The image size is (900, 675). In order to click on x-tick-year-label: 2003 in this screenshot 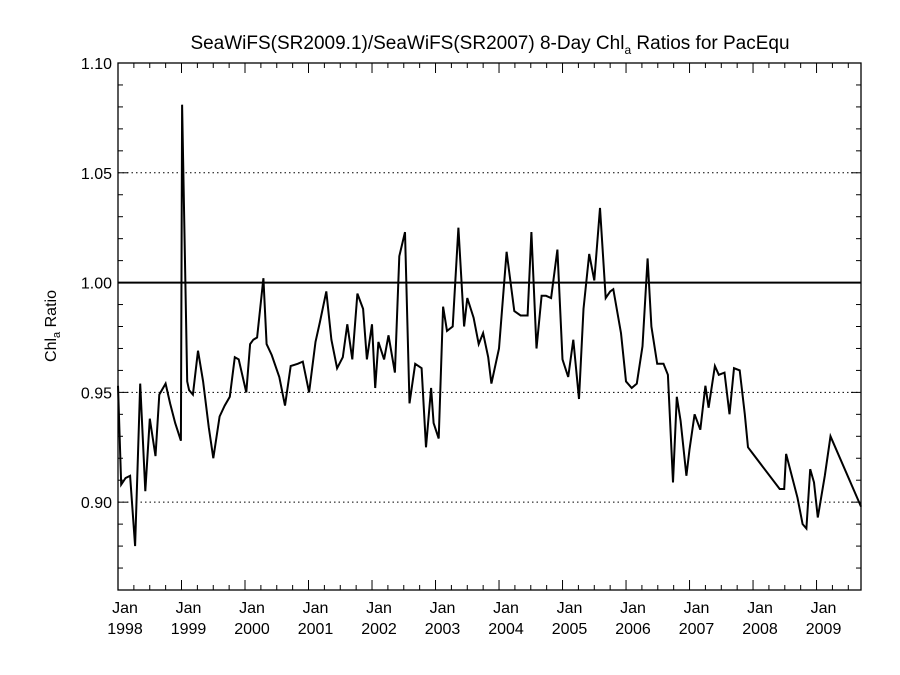, I will do `click(443, 629)`.